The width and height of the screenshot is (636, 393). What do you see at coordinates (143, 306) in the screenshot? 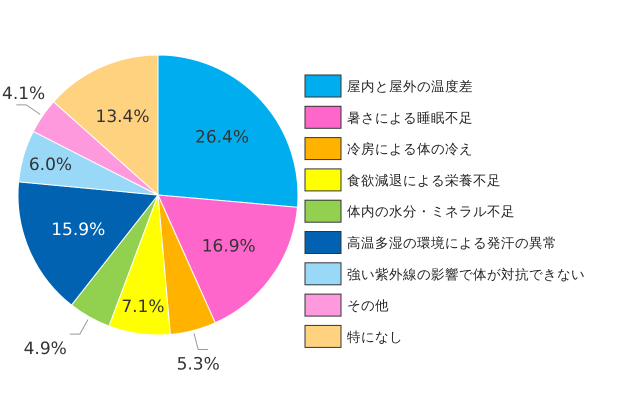
I see `data-label: 7.1%` at bounding box center [143, 306].